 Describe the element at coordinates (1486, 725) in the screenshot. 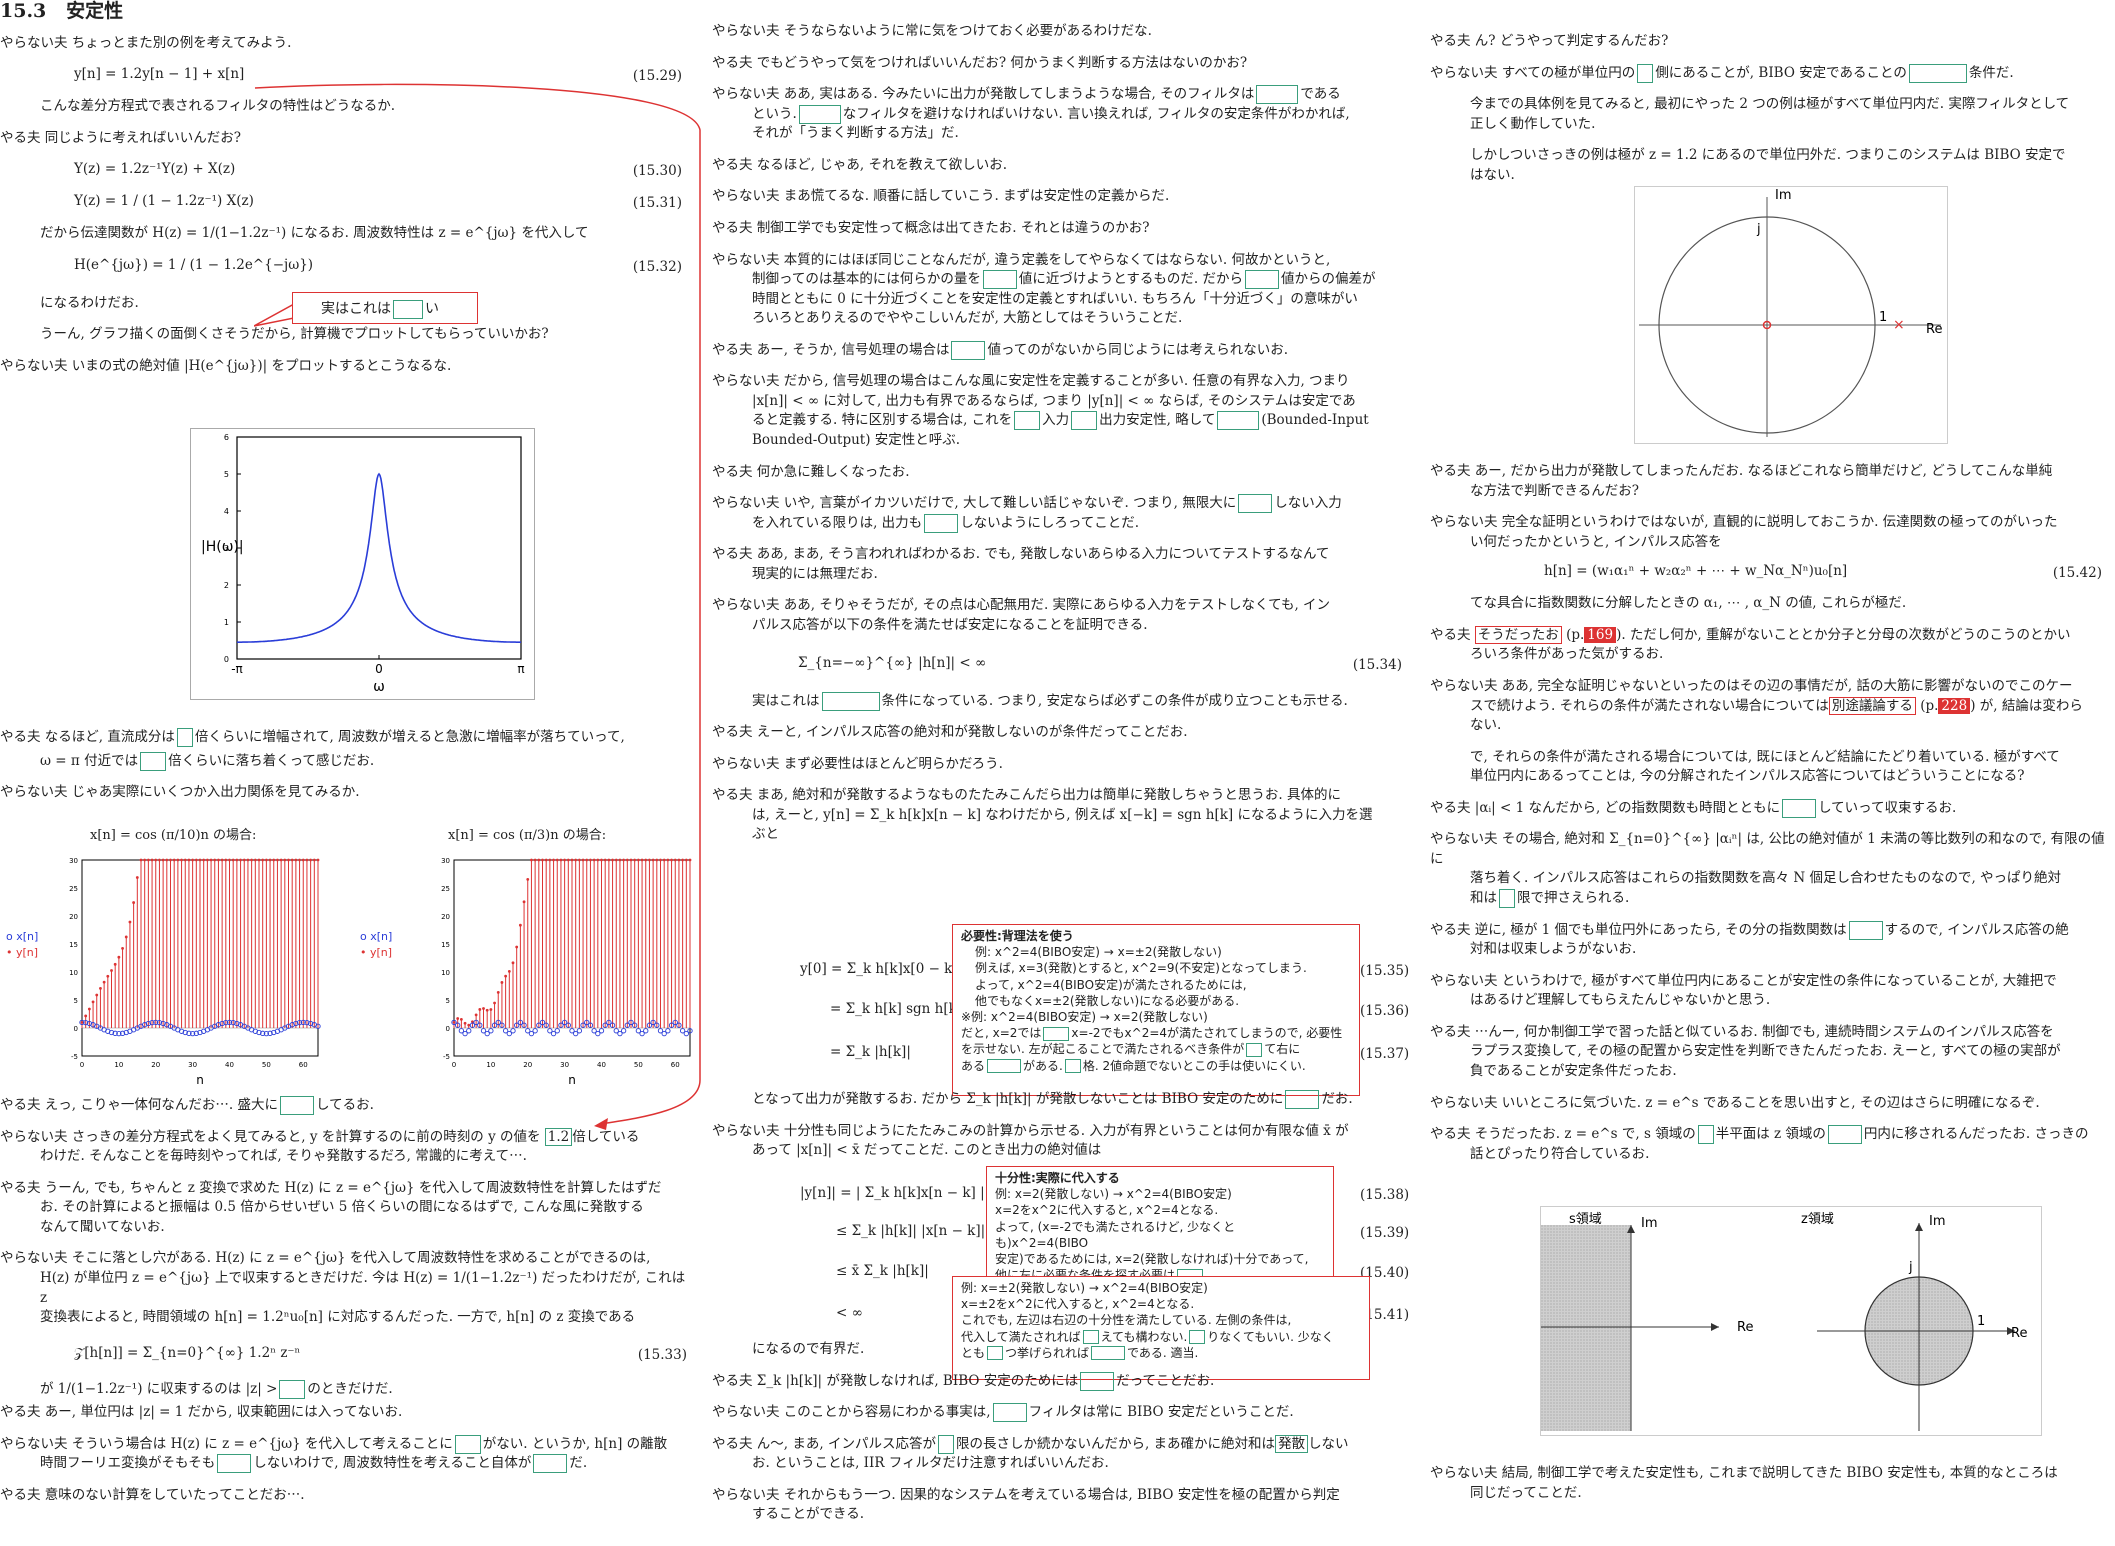

I see `dialog-line: ない.` at that location.